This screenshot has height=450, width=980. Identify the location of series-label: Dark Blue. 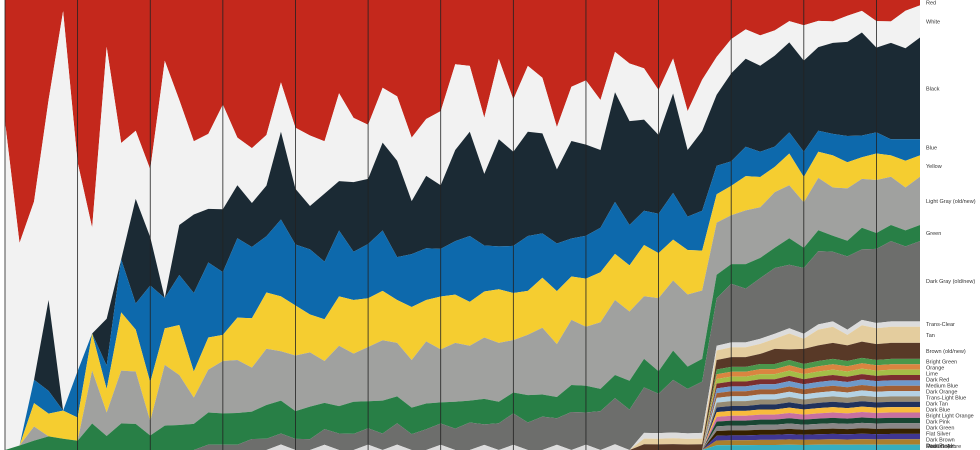
(938, 411).